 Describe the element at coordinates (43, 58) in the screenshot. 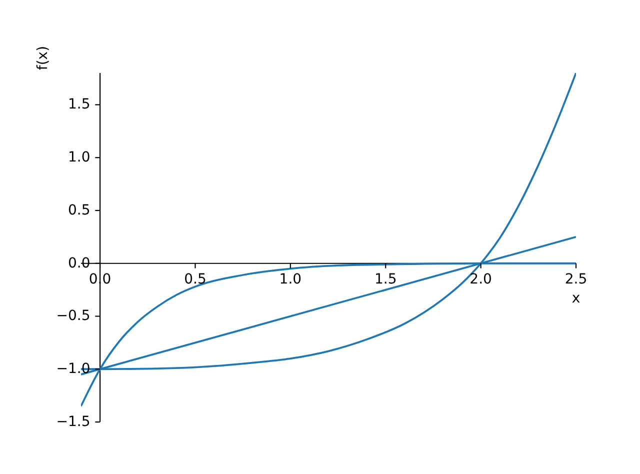

I see `y-axis-title: f(x)` at that location.